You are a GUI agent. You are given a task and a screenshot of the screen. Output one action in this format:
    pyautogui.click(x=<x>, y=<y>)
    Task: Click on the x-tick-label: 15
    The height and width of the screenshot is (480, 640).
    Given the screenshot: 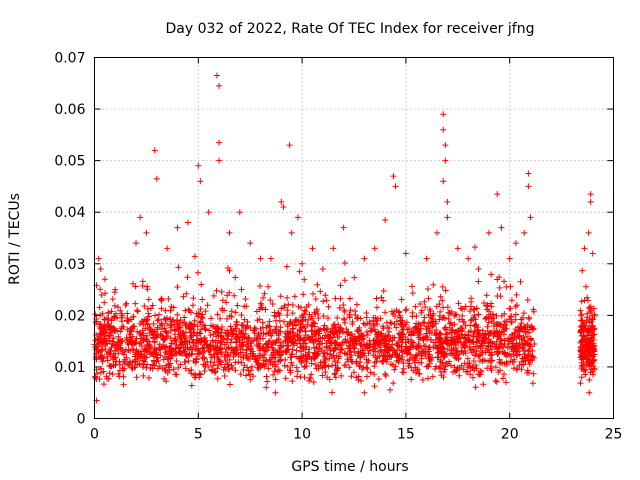 What is the action you would take?
    pyautogui.click(x=406, y=435)
    